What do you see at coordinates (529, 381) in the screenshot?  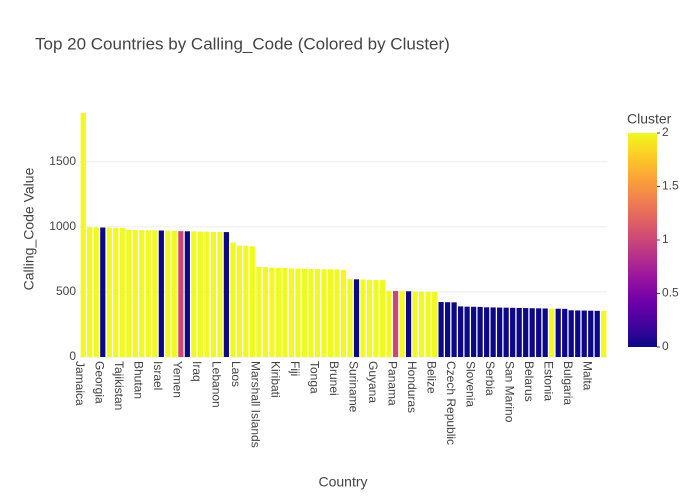 I see `x-tick-label: Belarus` at bounding box center [529, 381].